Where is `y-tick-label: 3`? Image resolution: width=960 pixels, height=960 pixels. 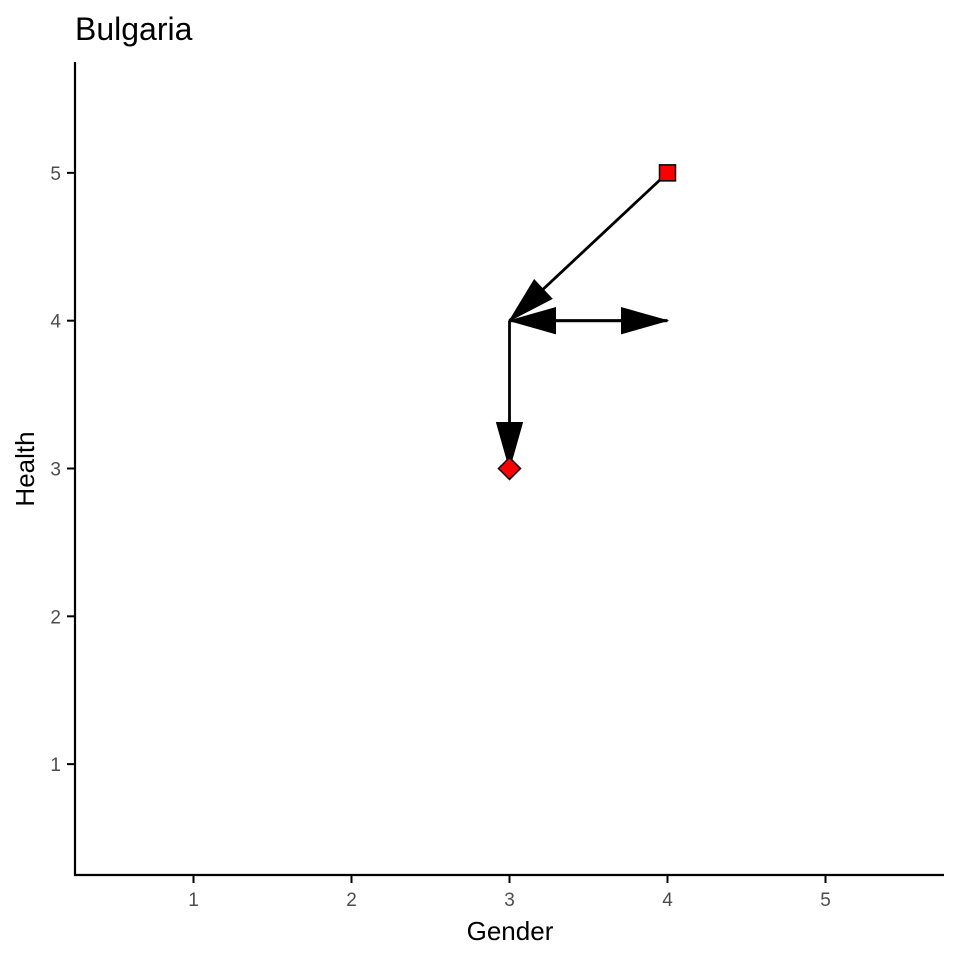 y-tick-label: 3 is located at coordinates (55, 470).